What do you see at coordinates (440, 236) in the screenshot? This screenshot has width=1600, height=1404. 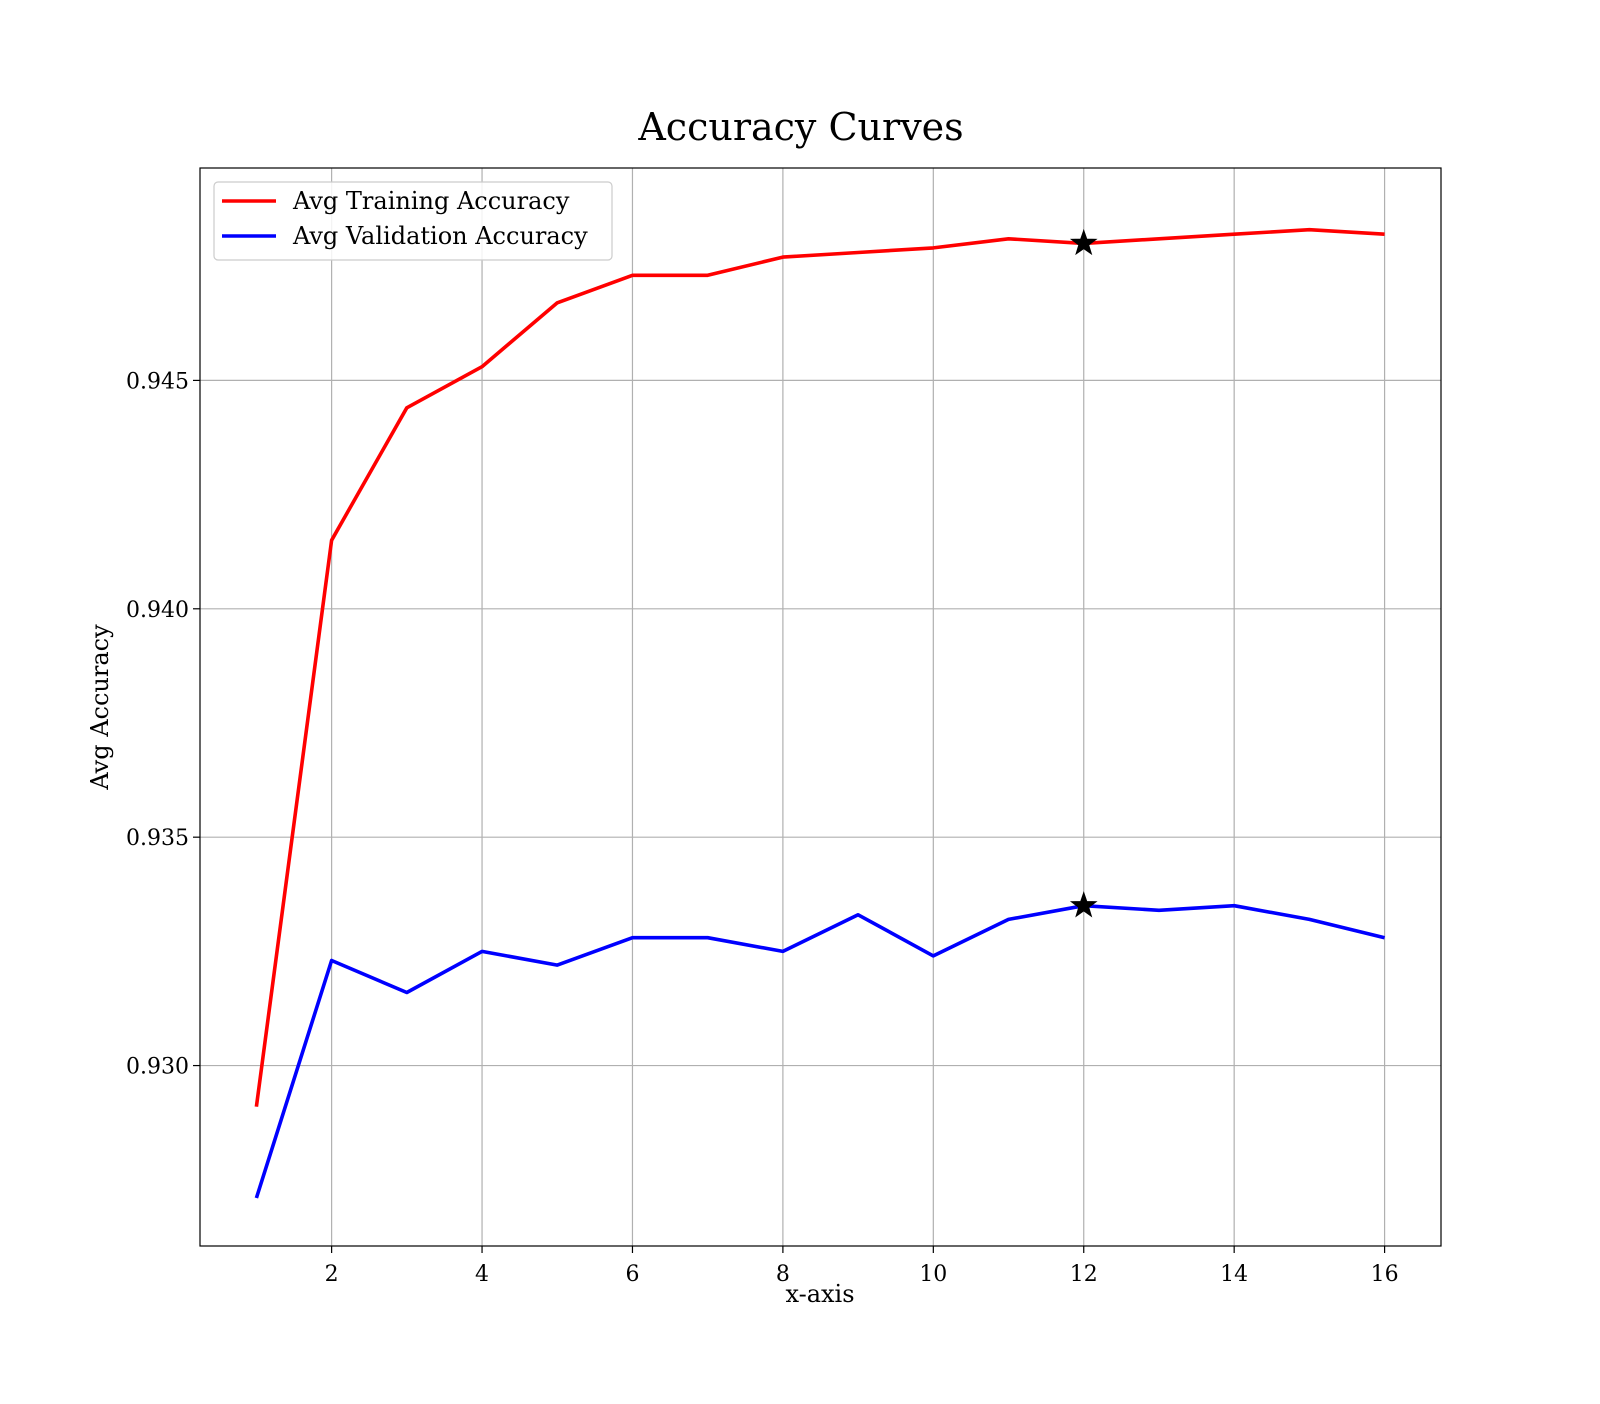 I see `legend-label-avg-validation-accuracy: Avg Validation Accuracy` at bounding box center [440, 236].